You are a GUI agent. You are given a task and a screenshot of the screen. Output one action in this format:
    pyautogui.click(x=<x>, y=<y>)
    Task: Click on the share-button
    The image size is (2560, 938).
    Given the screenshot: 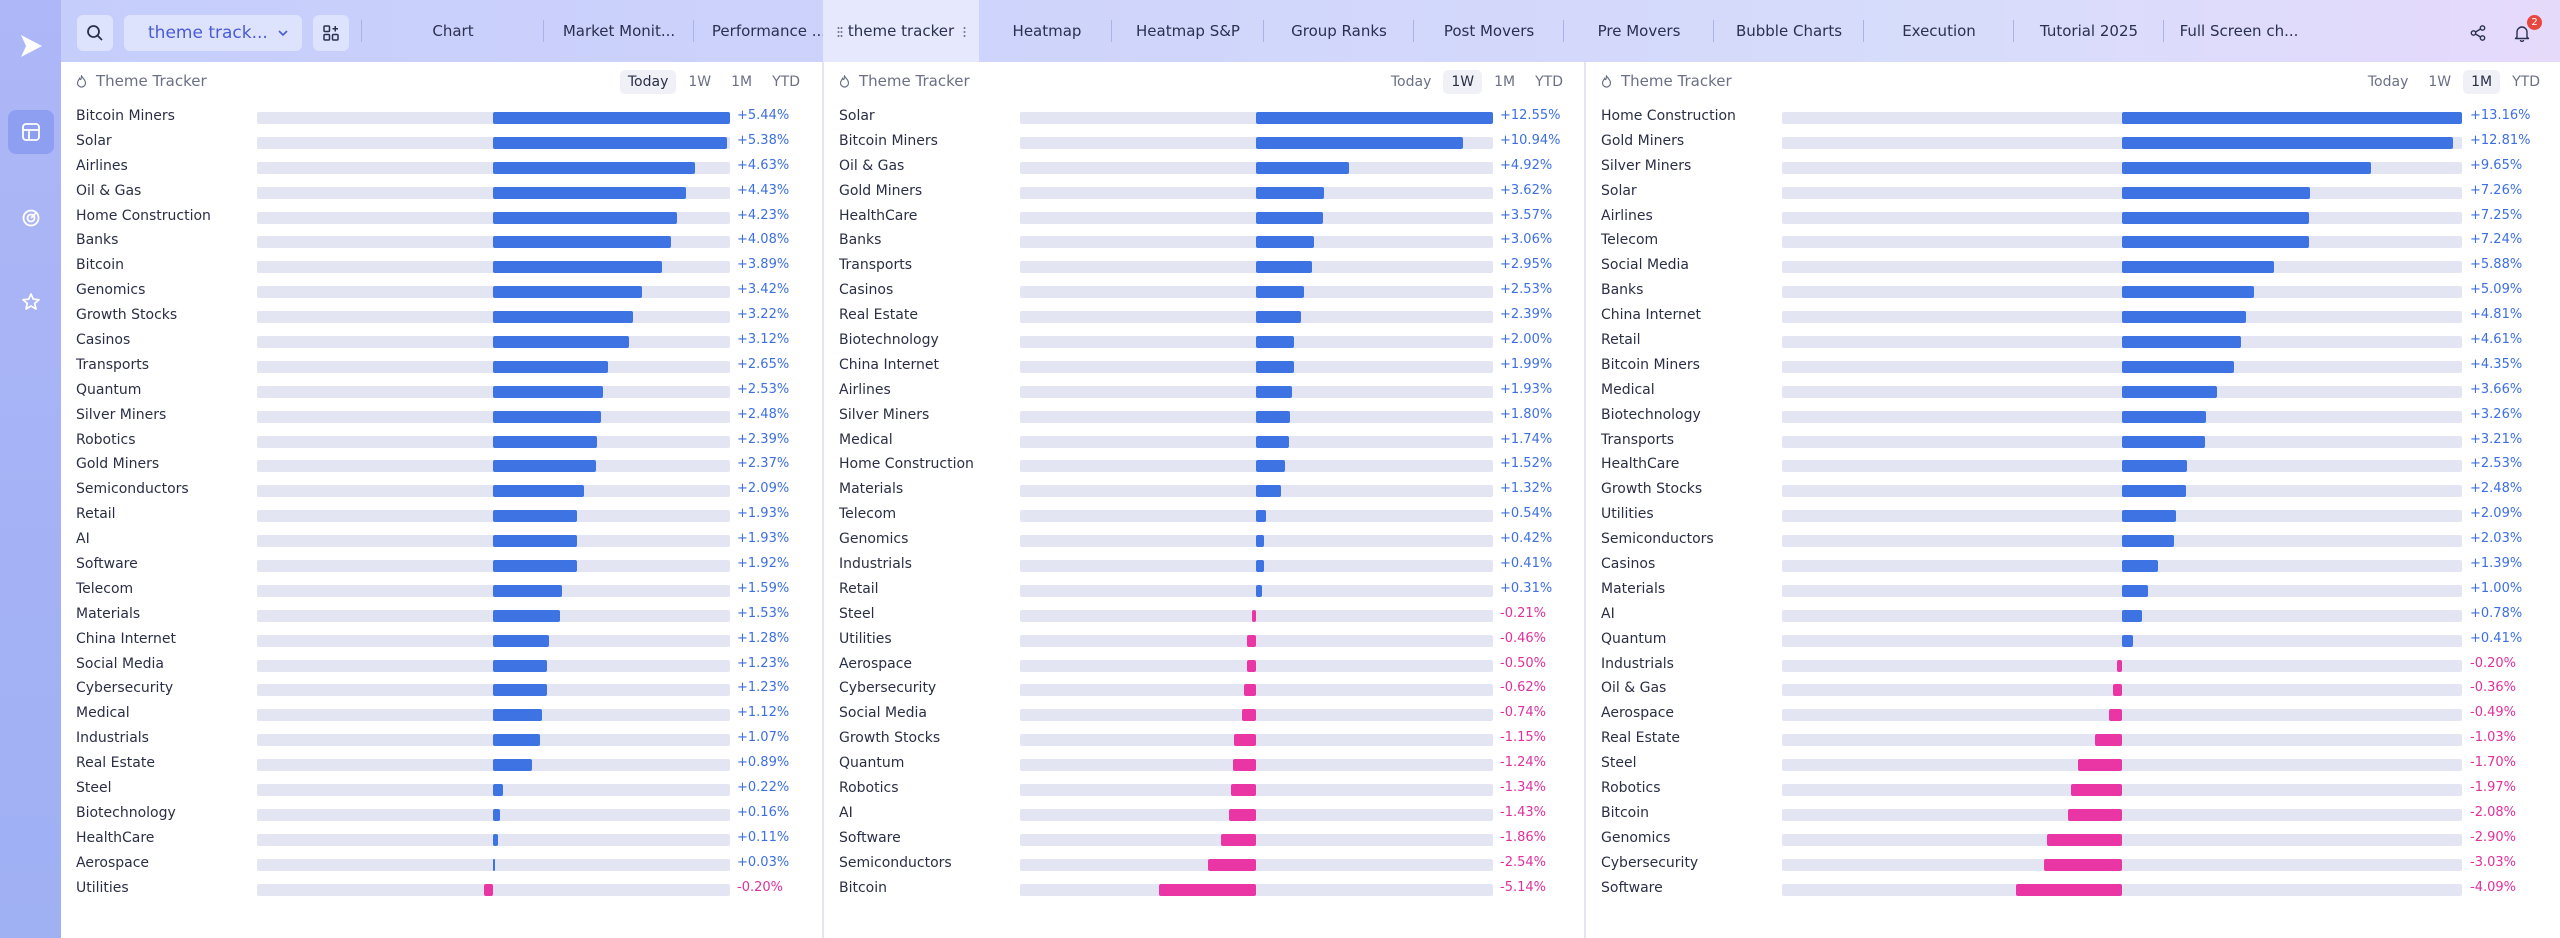 What is the action you would take?
    pyautogui.click(x=2478, y=33)
    